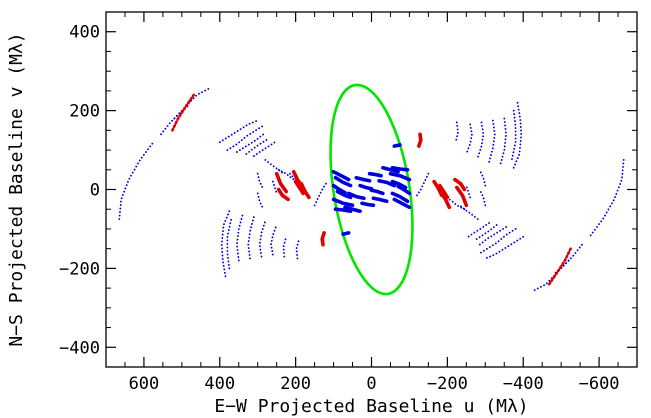  Describe the element at coordinates (95, 191) in the screenshot. I see `y-tick-label: 0` at that location.